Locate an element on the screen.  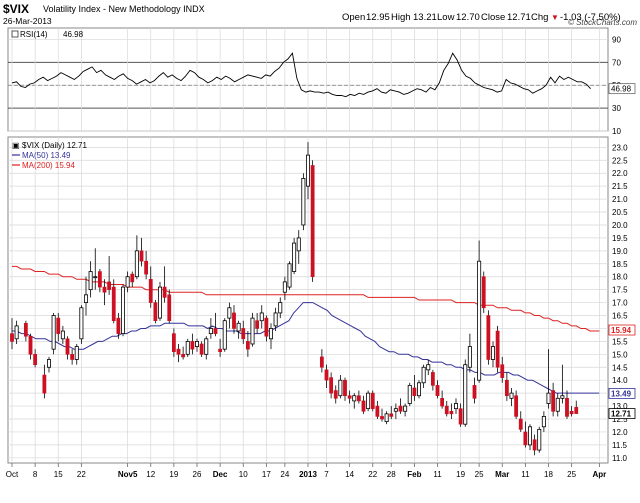
price-tag-label: 13.49 is located at coordinates (621, 393).